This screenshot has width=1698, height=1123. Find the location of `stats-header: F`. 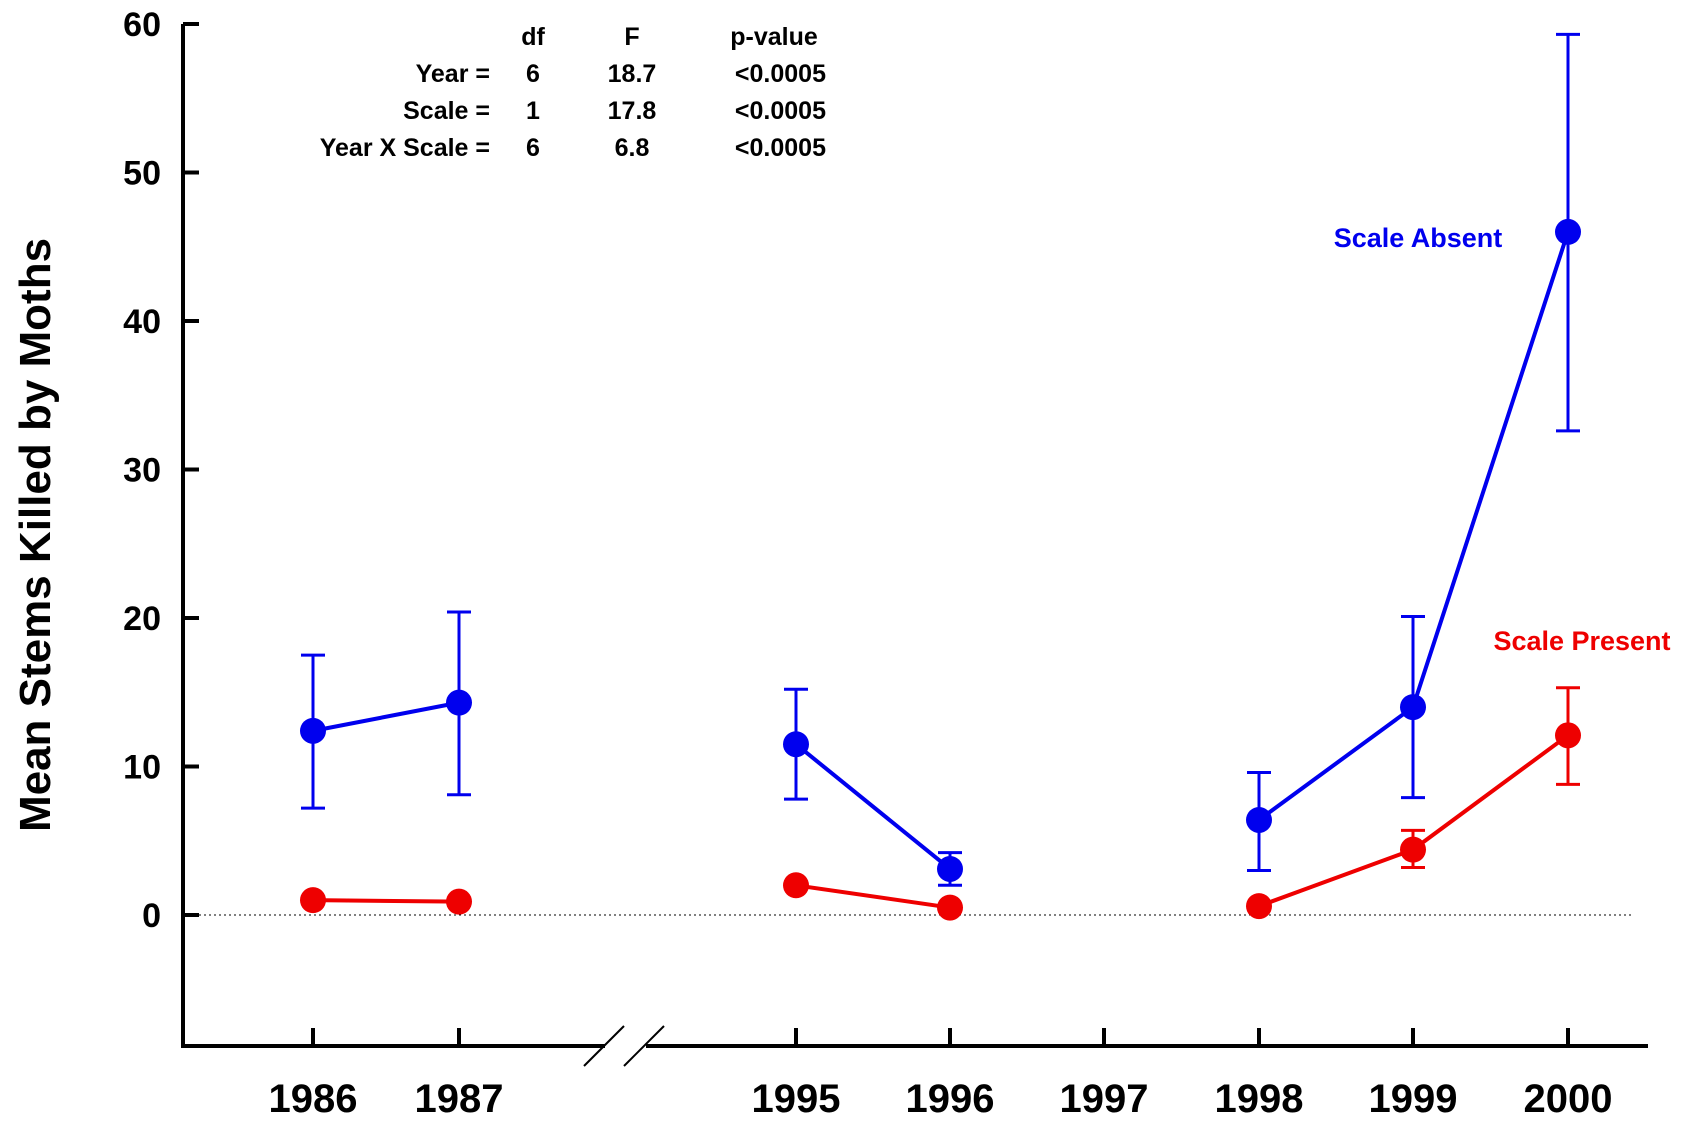

stats-header: F is located at coordinates (631, 37).